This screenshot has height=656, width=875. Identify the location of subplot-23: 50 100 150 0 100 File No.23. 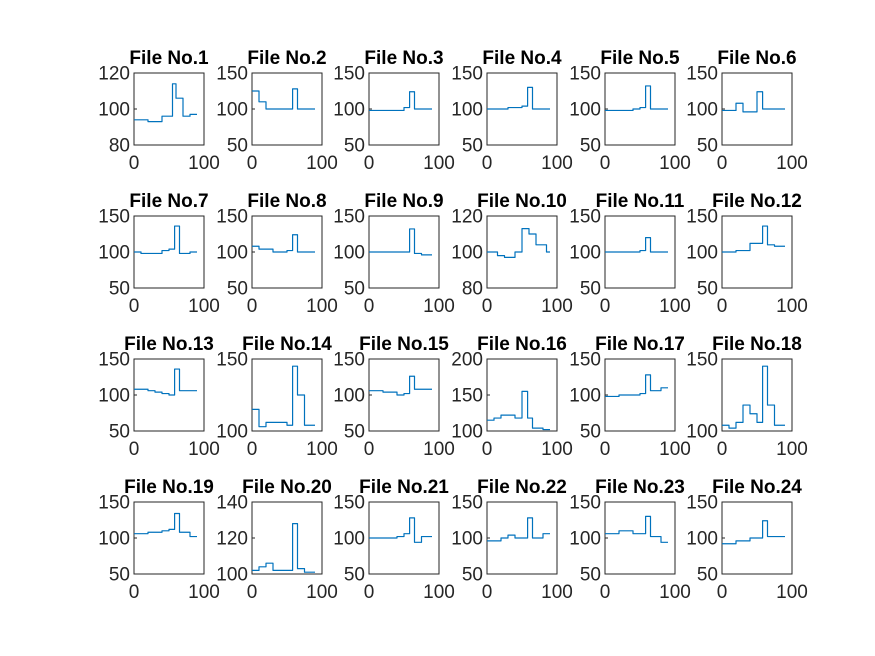
(630, 540).